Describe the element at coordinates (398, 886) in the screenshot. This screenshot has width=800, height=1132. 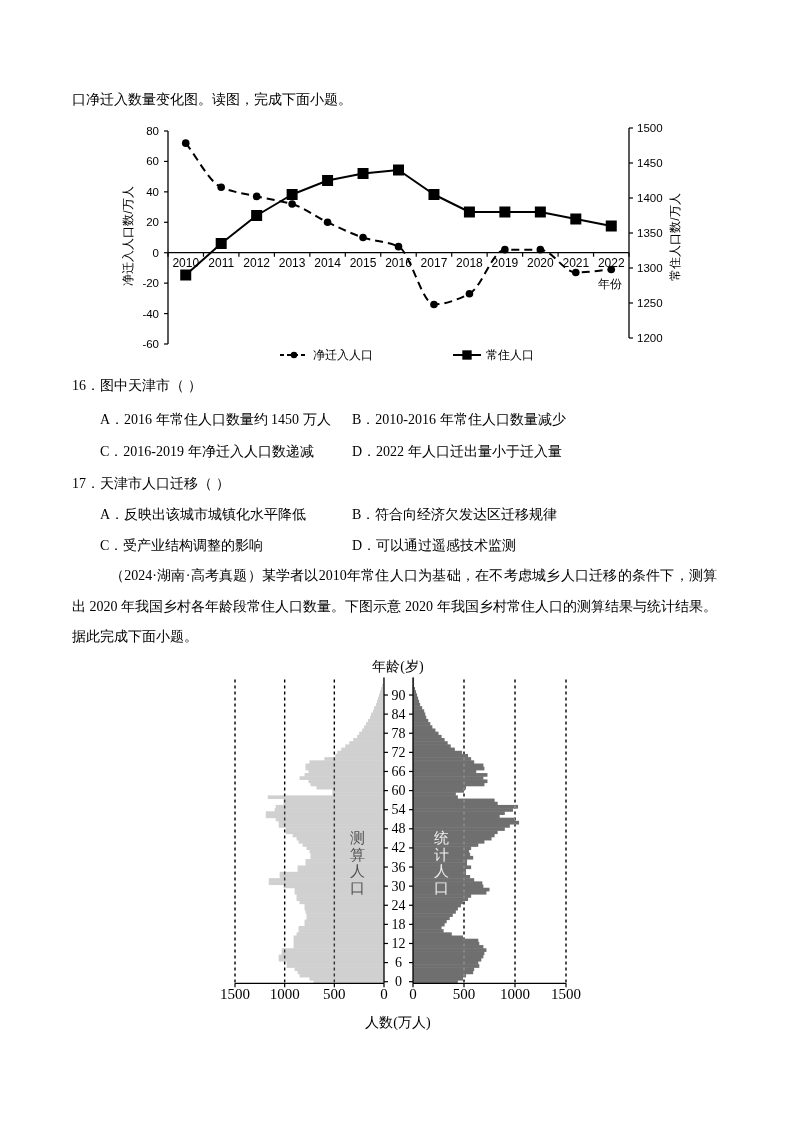
I see `y-tick-label: 30` at that location.